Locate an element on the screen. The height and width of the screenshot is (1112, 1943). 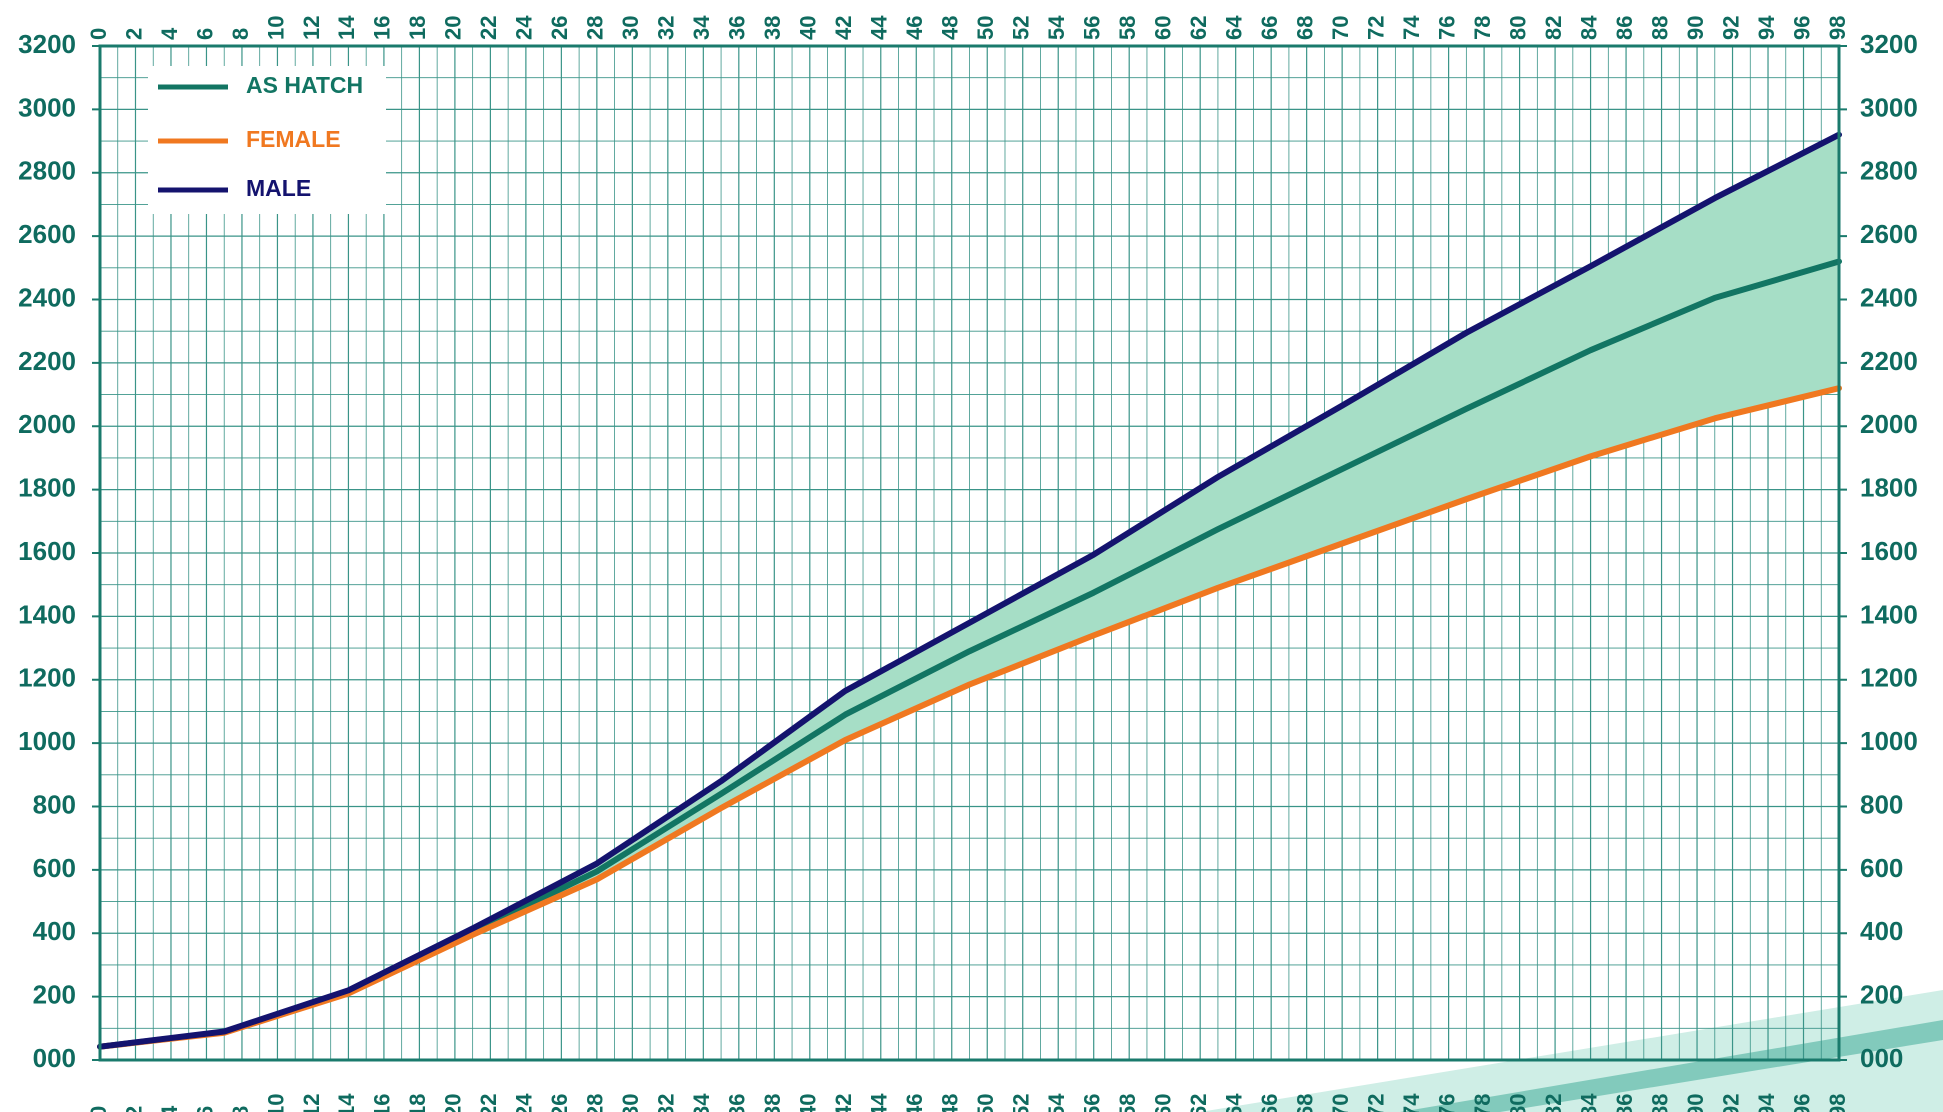
x2-tick-label: 36 is located at coordinates (737, 28).